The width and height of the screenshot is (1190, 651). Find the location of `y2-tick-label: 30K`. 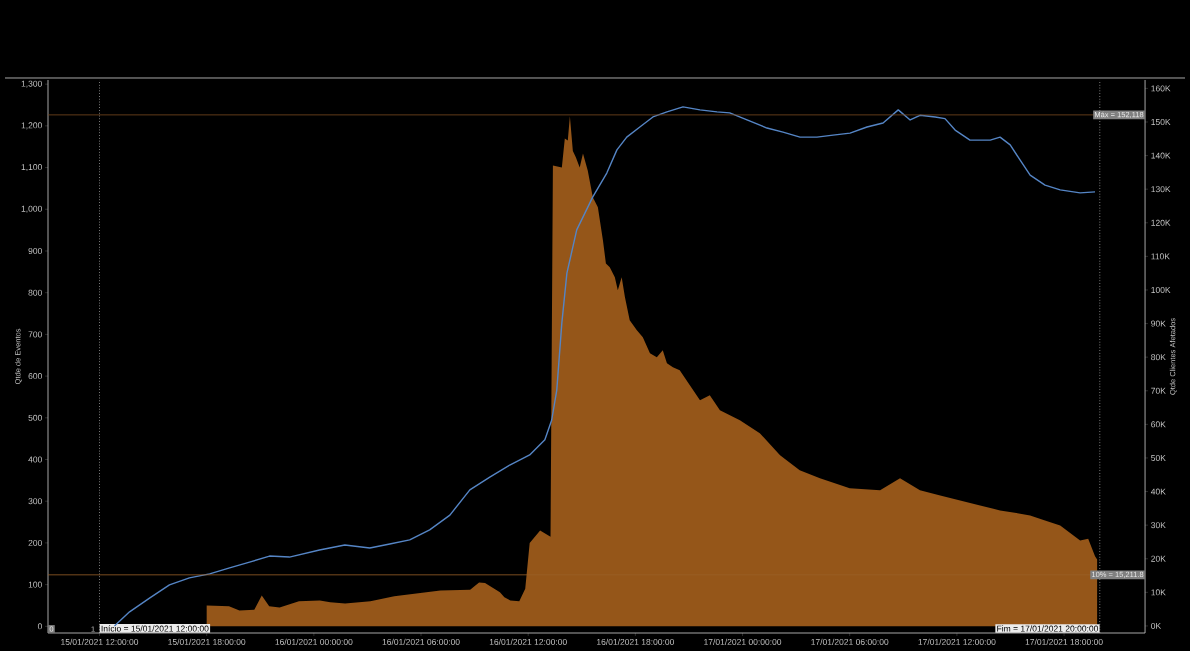

y2-tick-label: 30K is located at coordinates (1158, 525).